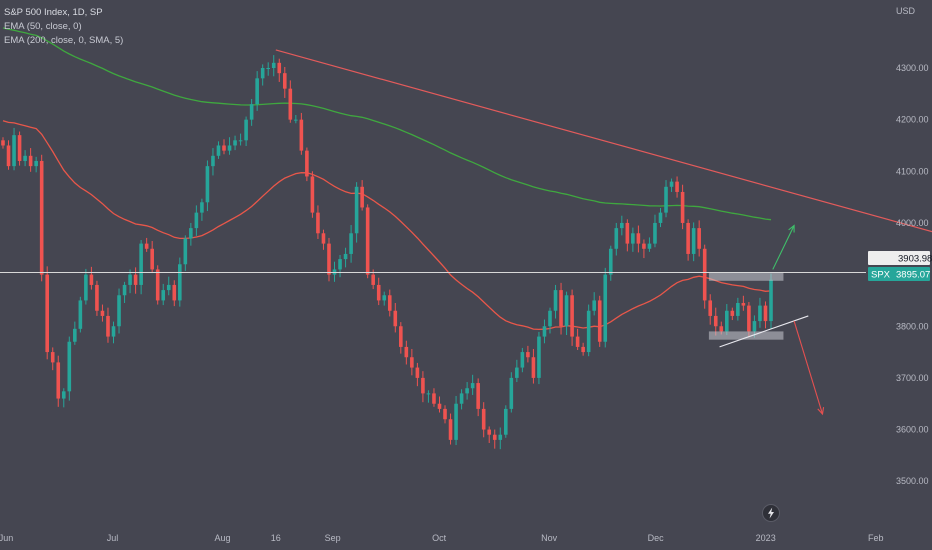 The image size is (932, 550). What do you see at coordinates (809, 368) in the screenshot?
I see `bearish-arrow` at bounding box center [809, 368].